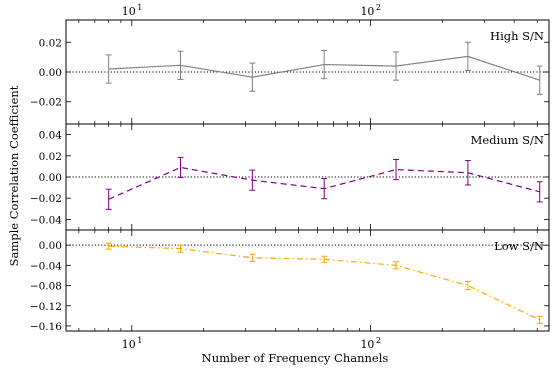  I want to click on series-medium, so click(324, 183).